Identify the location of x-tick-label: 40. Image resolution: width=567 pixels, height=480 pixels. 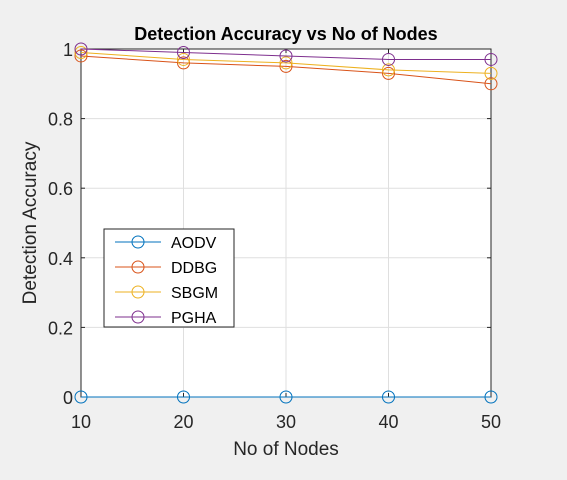
(388, 422).